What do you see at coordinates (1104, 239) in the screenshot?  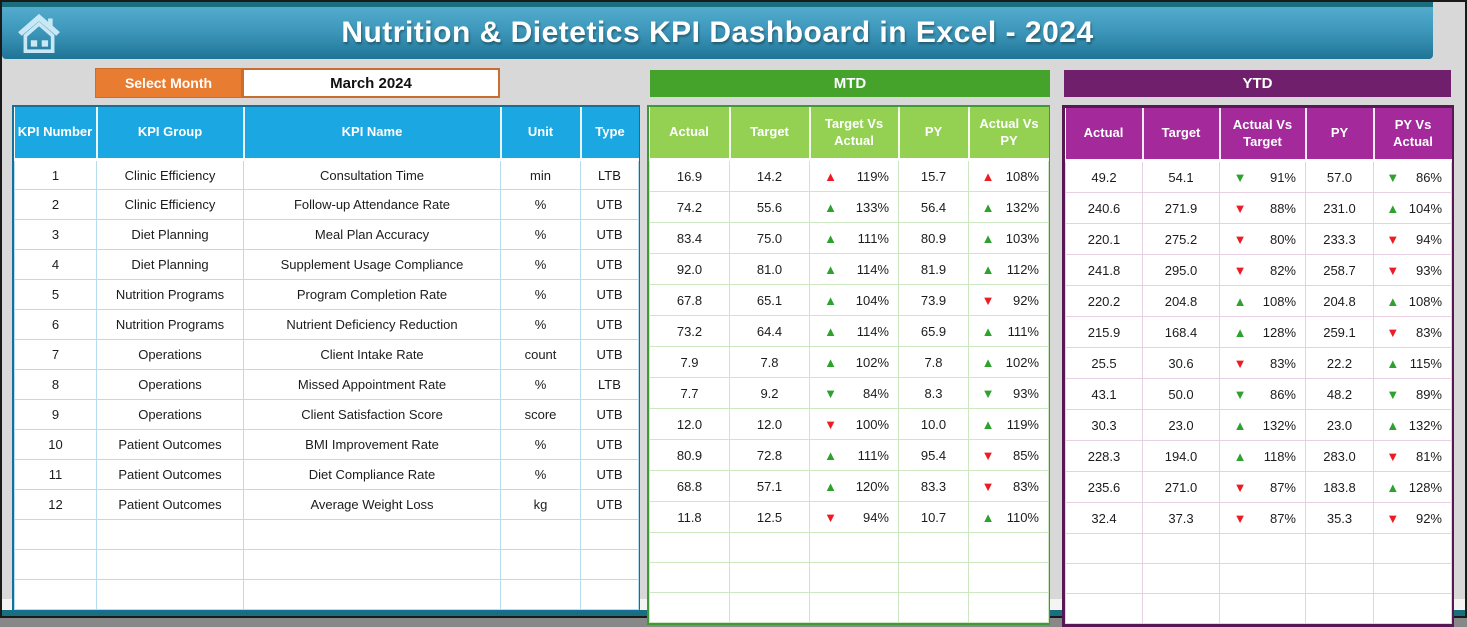 I see `actual-cell: 220.1` at bounding box center [1104, 239].